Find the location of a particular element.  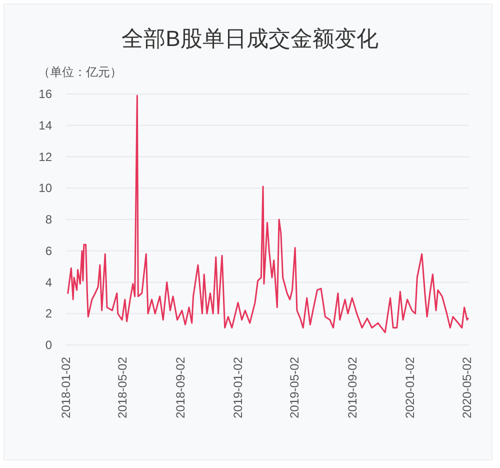

y-tick-label: 4 is located at coordinates (48, 282).